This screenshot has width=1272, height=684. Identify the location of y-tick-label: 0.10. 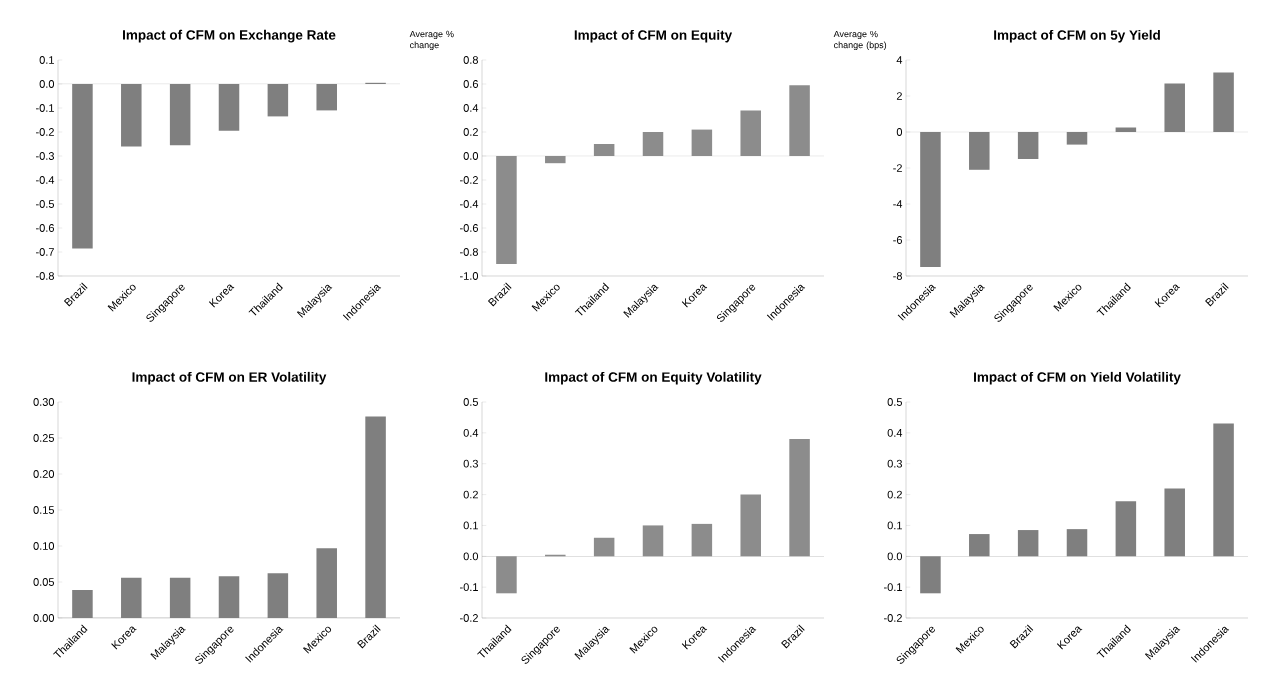
(44, 546).